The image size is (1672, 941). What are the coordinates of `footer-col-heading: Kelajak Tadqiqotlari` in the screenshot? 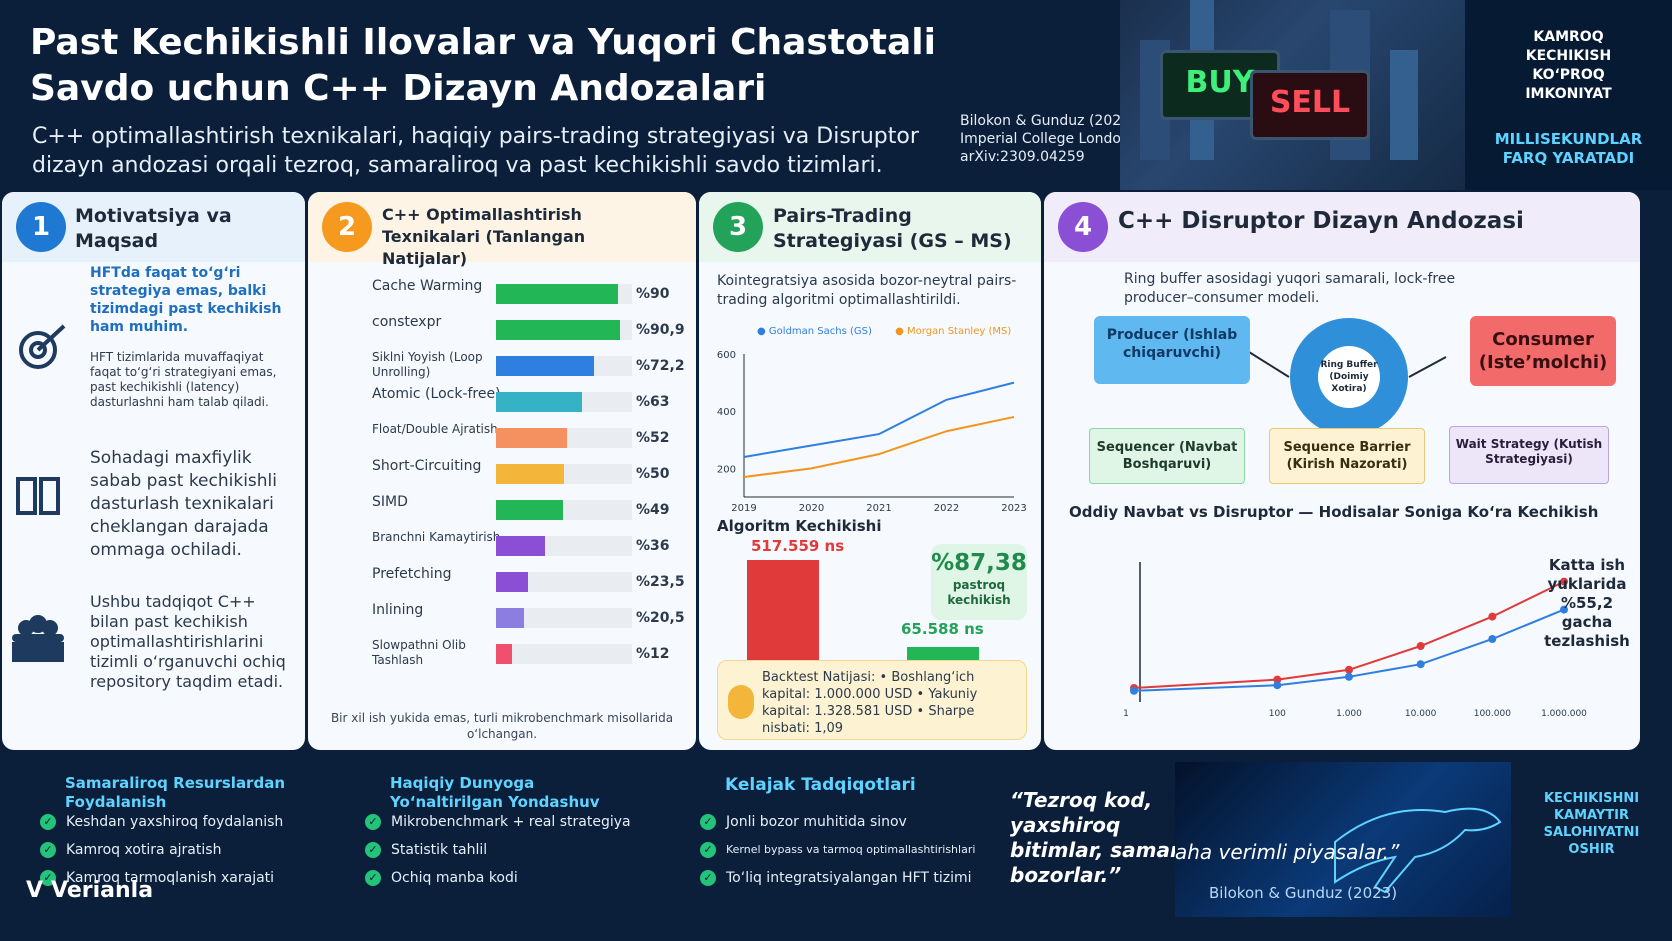 It's located at (820, 785).